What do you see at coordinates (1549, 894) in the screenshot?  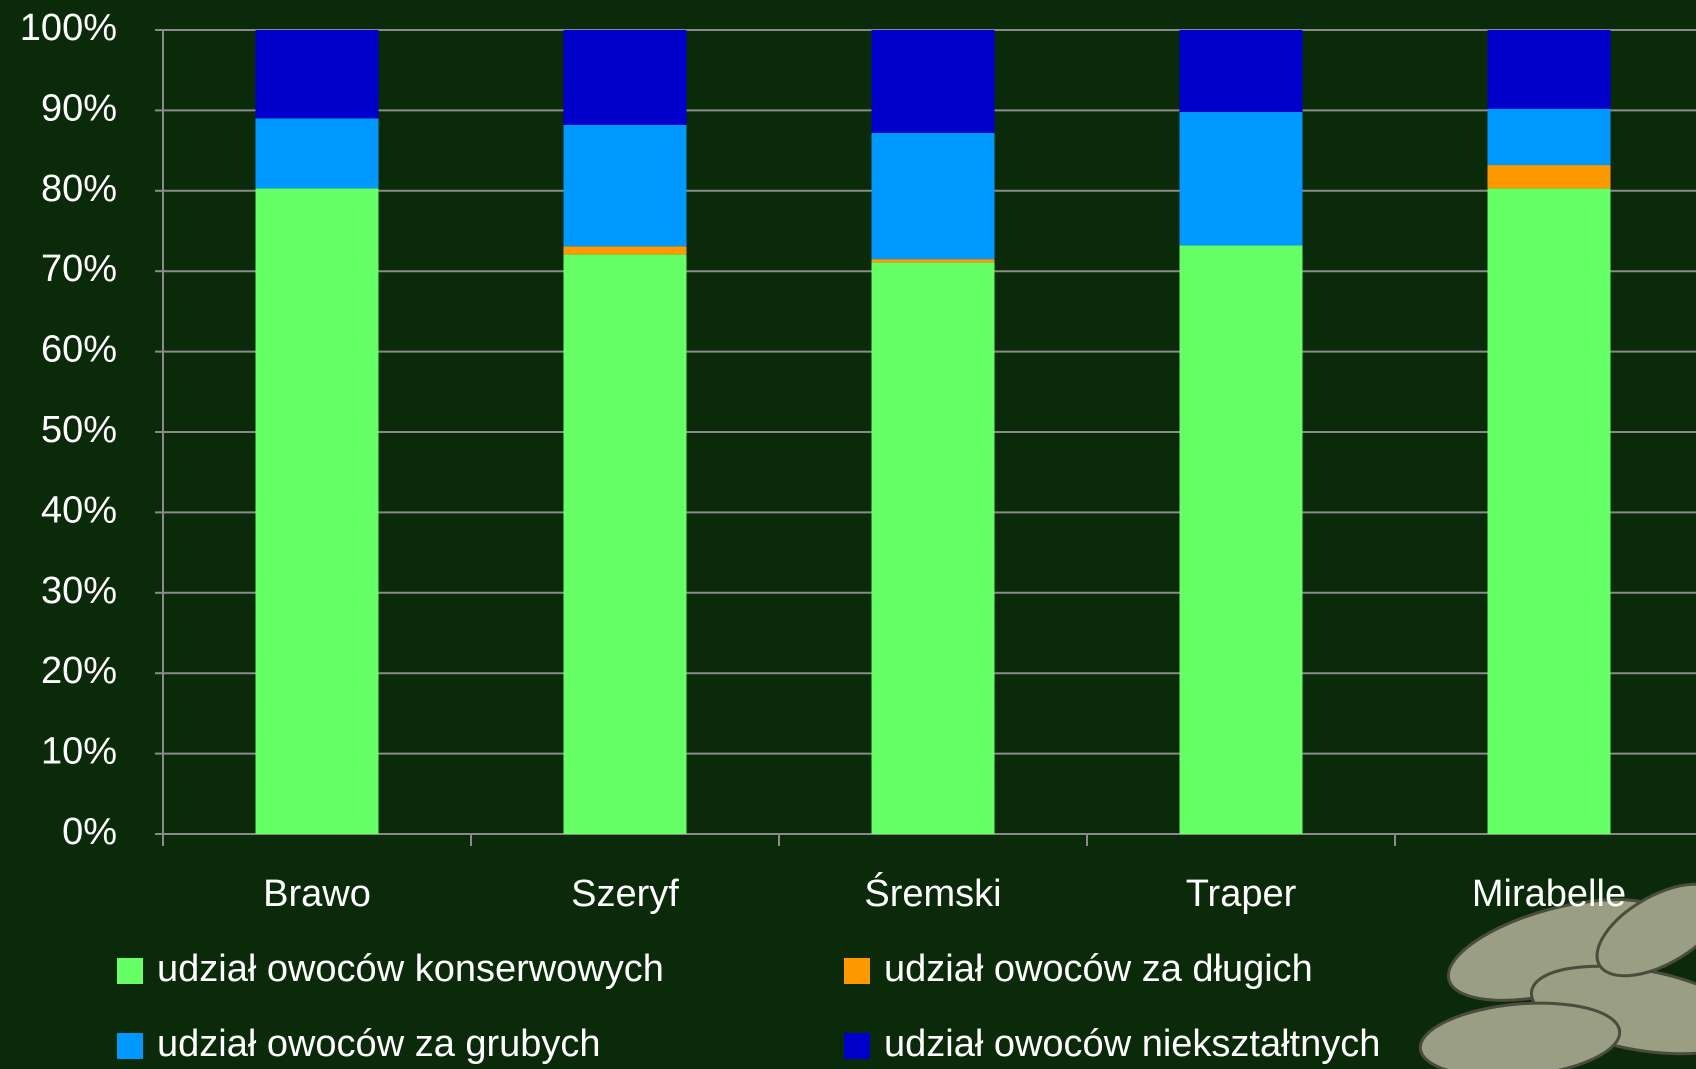 I see `x-tick-label: Mirabelle` at bounding box center [1549, 894].